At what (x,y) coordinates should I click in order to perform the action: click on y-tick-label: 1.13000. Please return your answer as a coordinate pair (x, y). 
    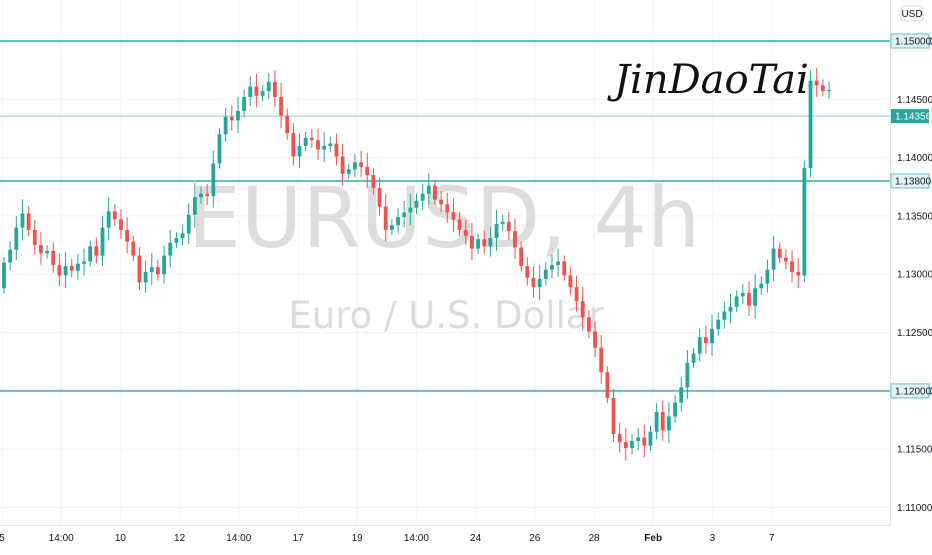
    Looking at the image, I should click on (914, 275).